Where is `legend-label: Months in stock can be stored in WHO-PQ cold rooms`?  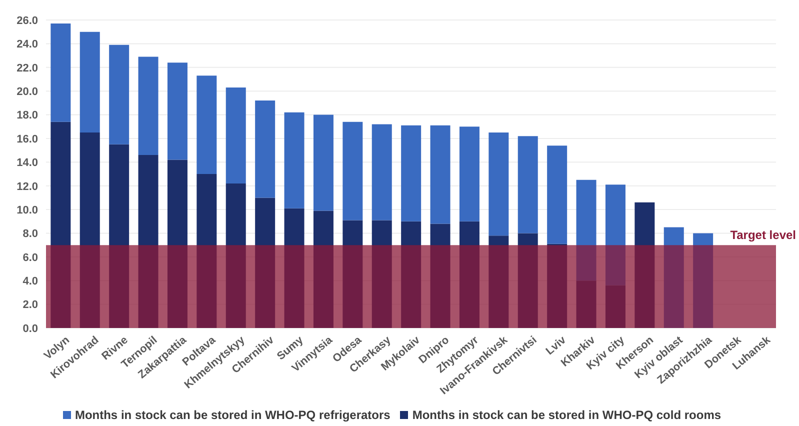 legend-label: Months in stock can be stored in WHO-PQ cold rooms is located at coordinates (566, 415).